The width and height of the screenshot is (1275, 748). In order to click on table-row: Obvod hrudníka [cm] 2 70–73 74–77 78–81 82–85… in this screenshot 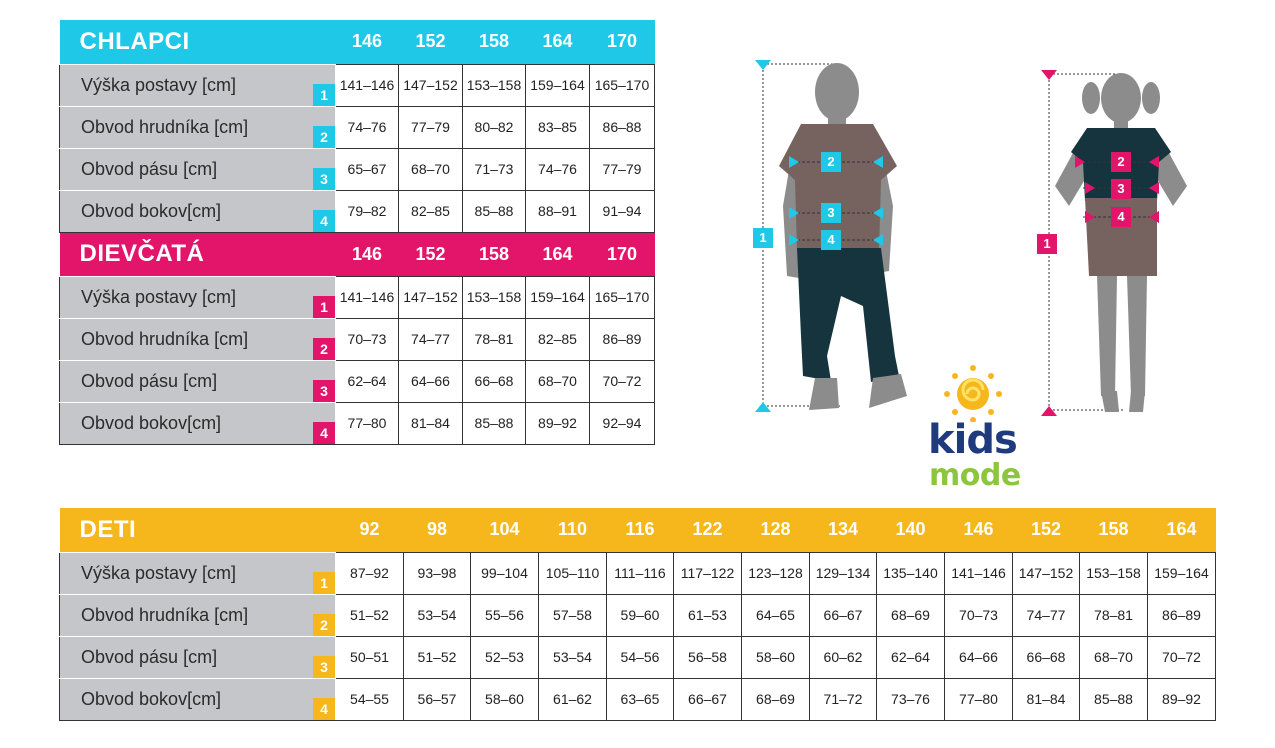, I will do `click(357, 339)`.